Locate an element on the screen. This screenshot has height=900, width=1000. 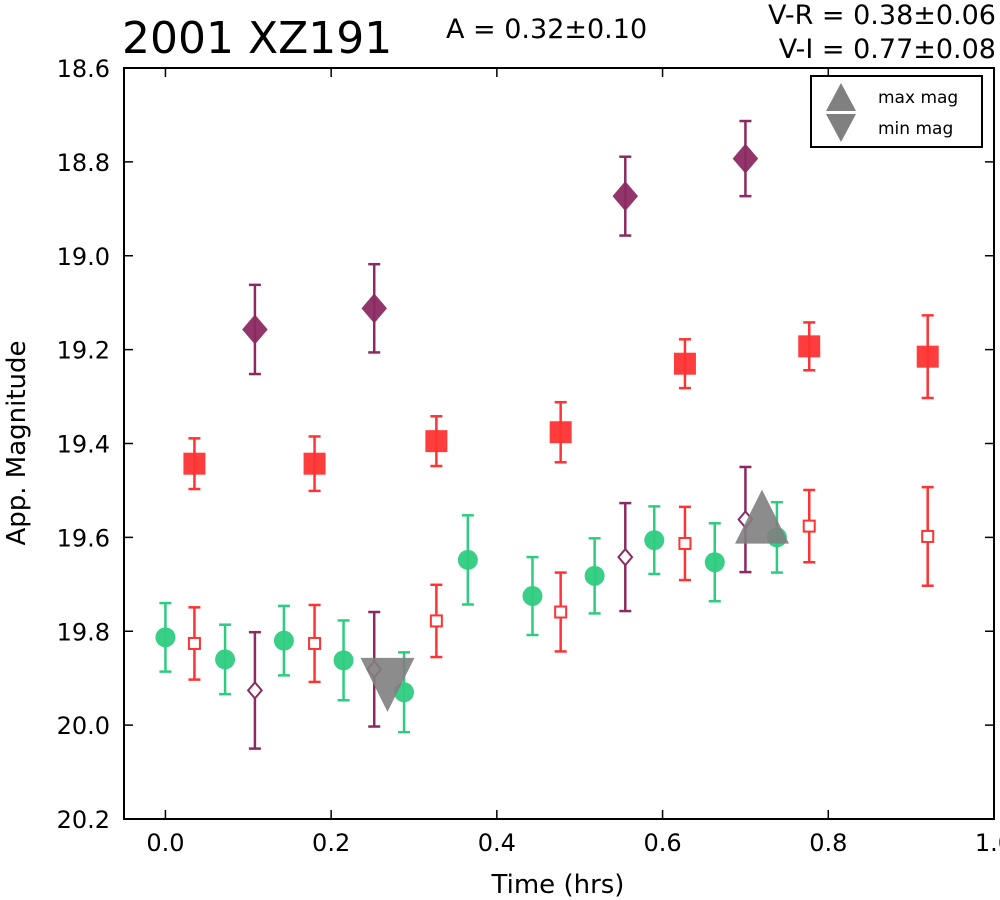
y-tick-label: 19.4 is located at coordinates (83, 445).